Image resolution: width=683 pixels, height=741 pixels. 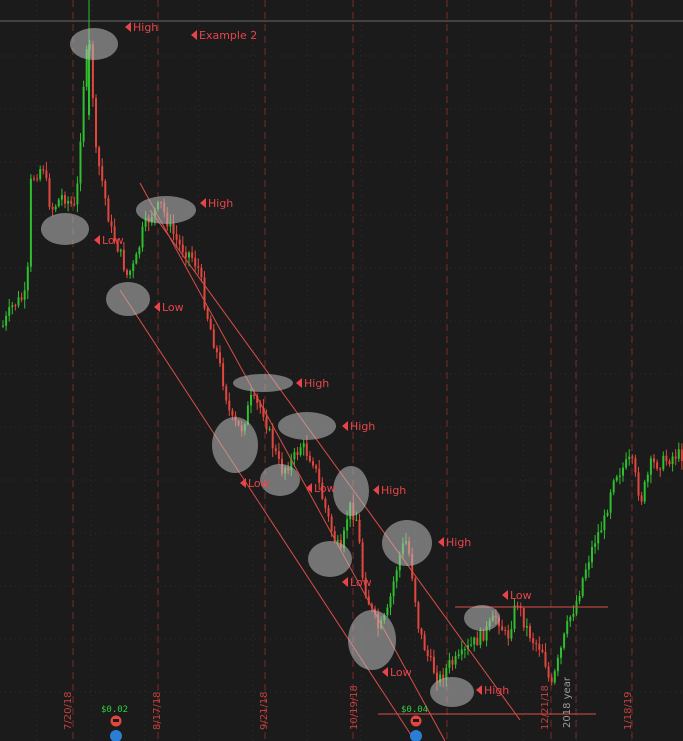 I want to click on dividend-markers: $0.02 $0.04, so click(x=264, y=723).